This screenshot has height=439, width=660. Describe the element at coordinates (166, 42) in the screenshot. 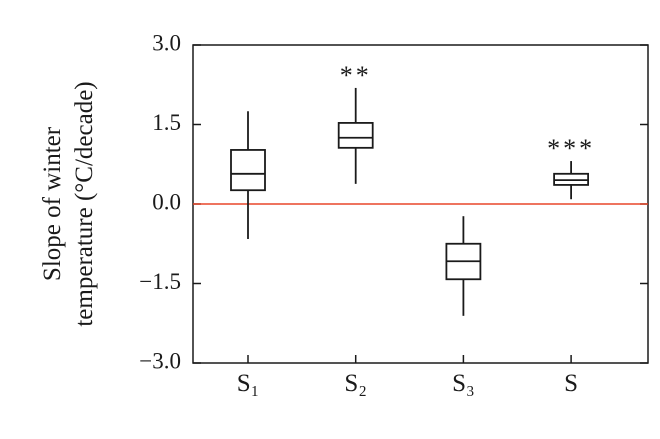

I see `y-tick-label: 3.0` at that location.